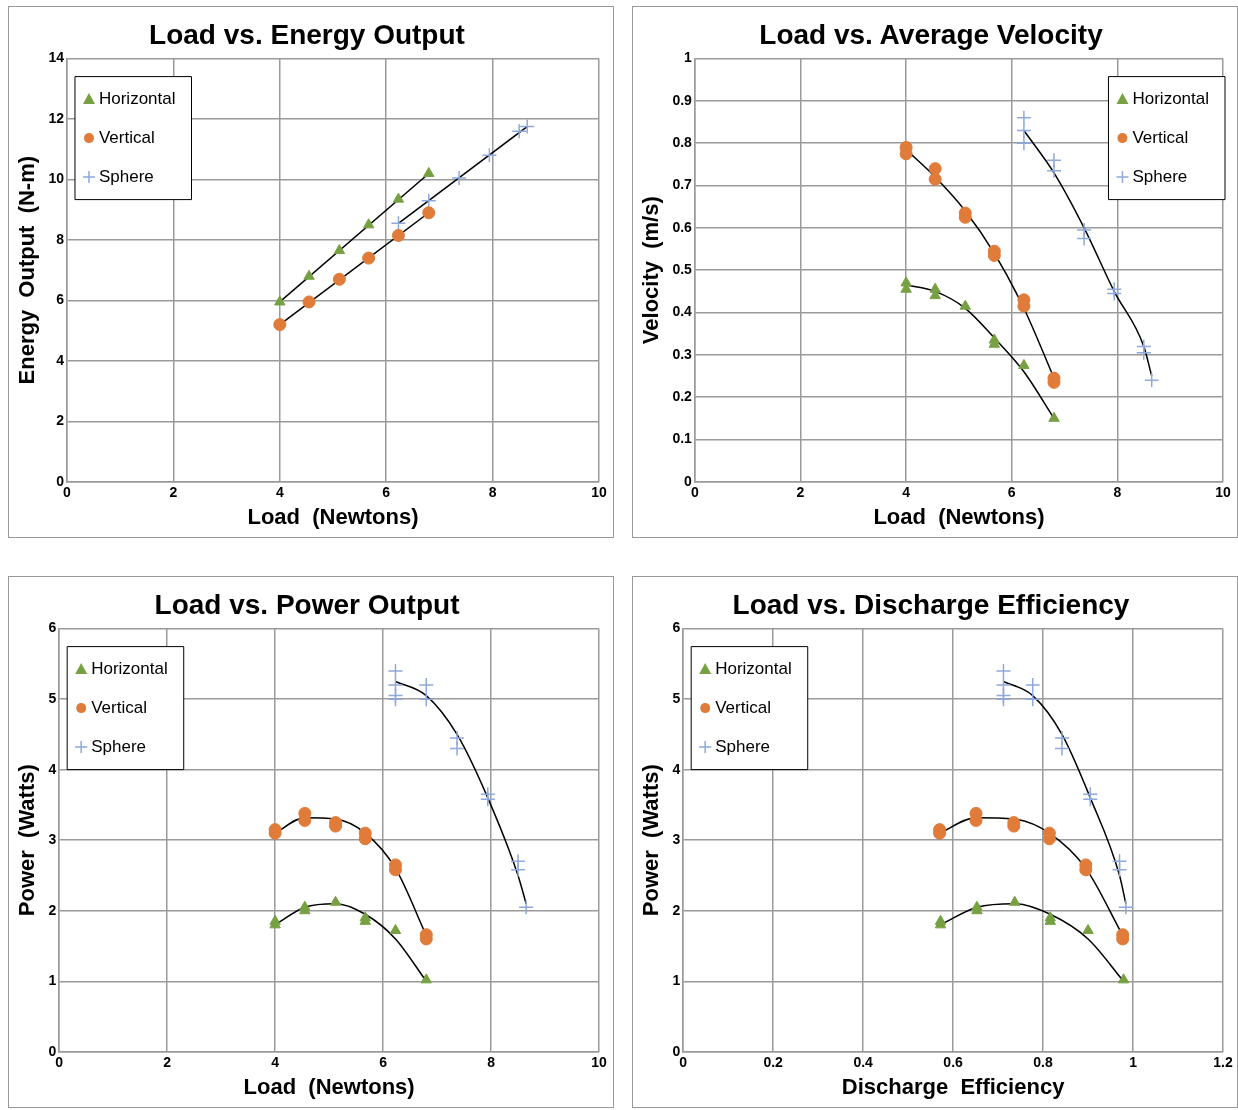 The image size is (1238, 1110). What do you see at coordinates (27, 270) in the screenshot?
I see `y-axis-title: Energy Output (N-m)` at bounding box center [27, 270].